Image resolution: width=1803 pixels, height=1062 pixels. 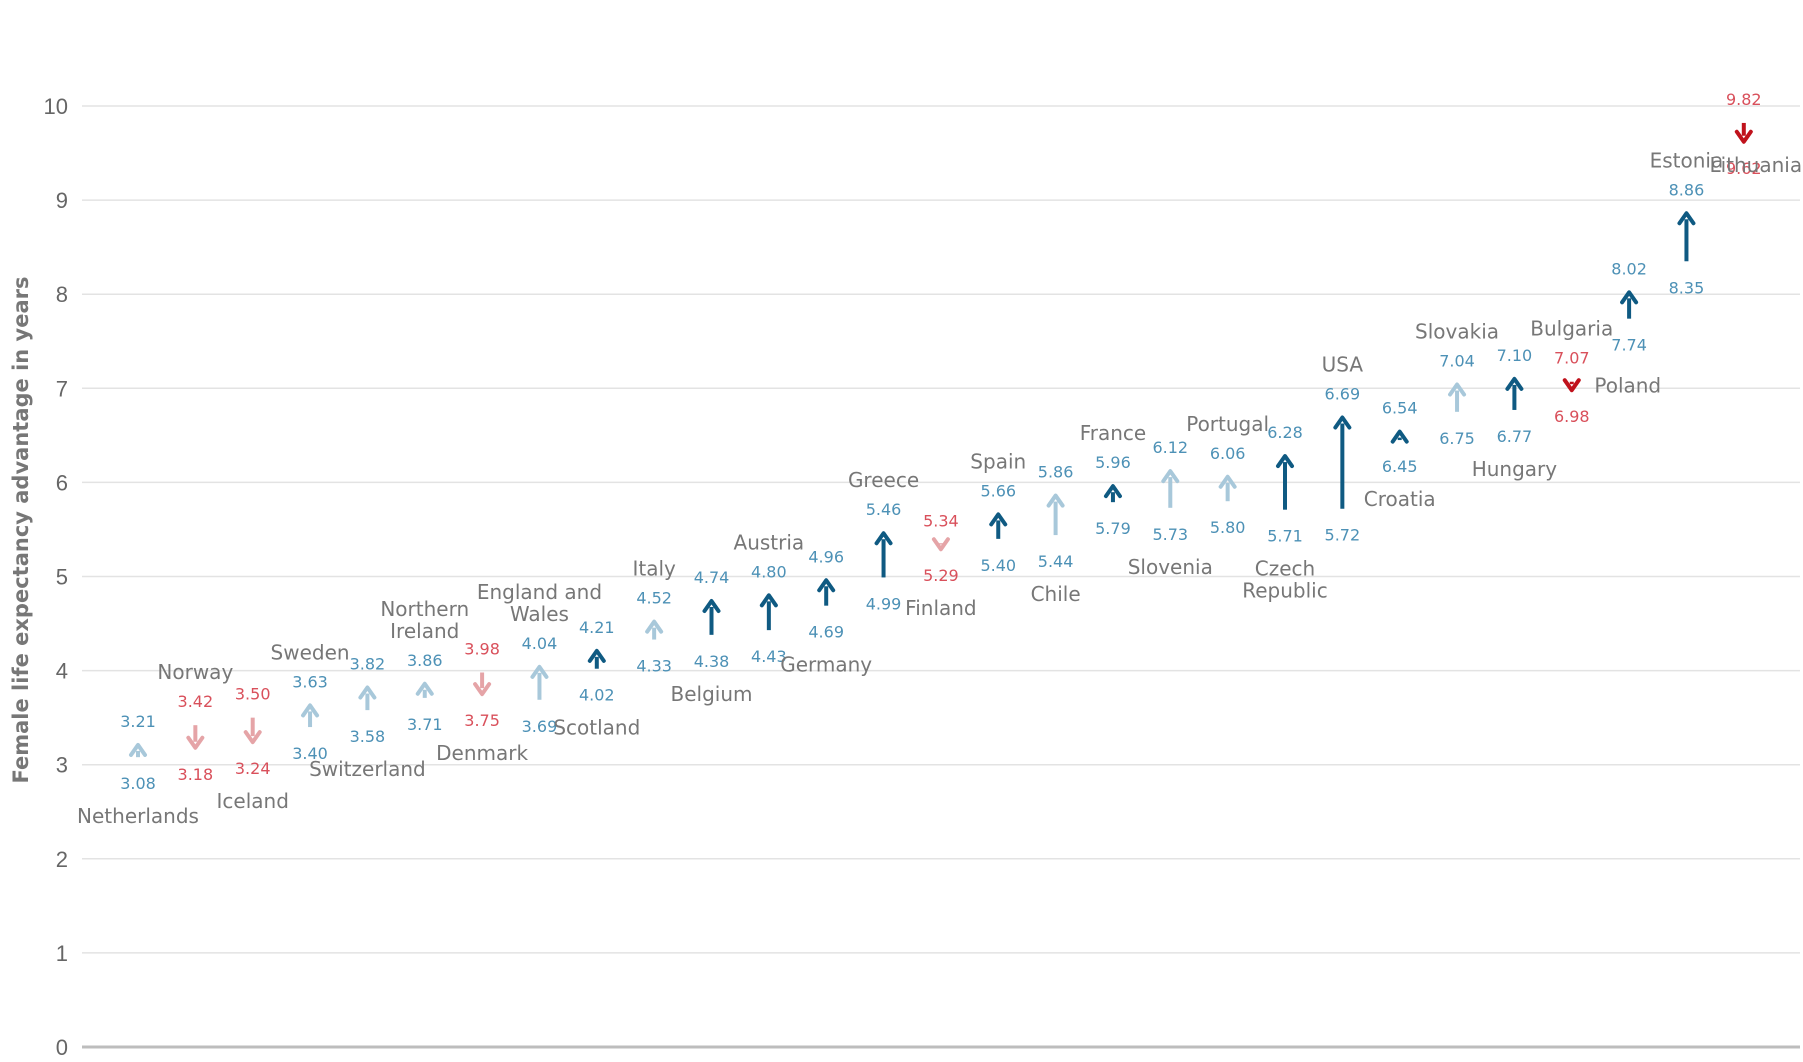 What do you see at coordinates (138, 783) in the screenshot?
I see `value-label: 3.08` at bounding box center [138, 783].